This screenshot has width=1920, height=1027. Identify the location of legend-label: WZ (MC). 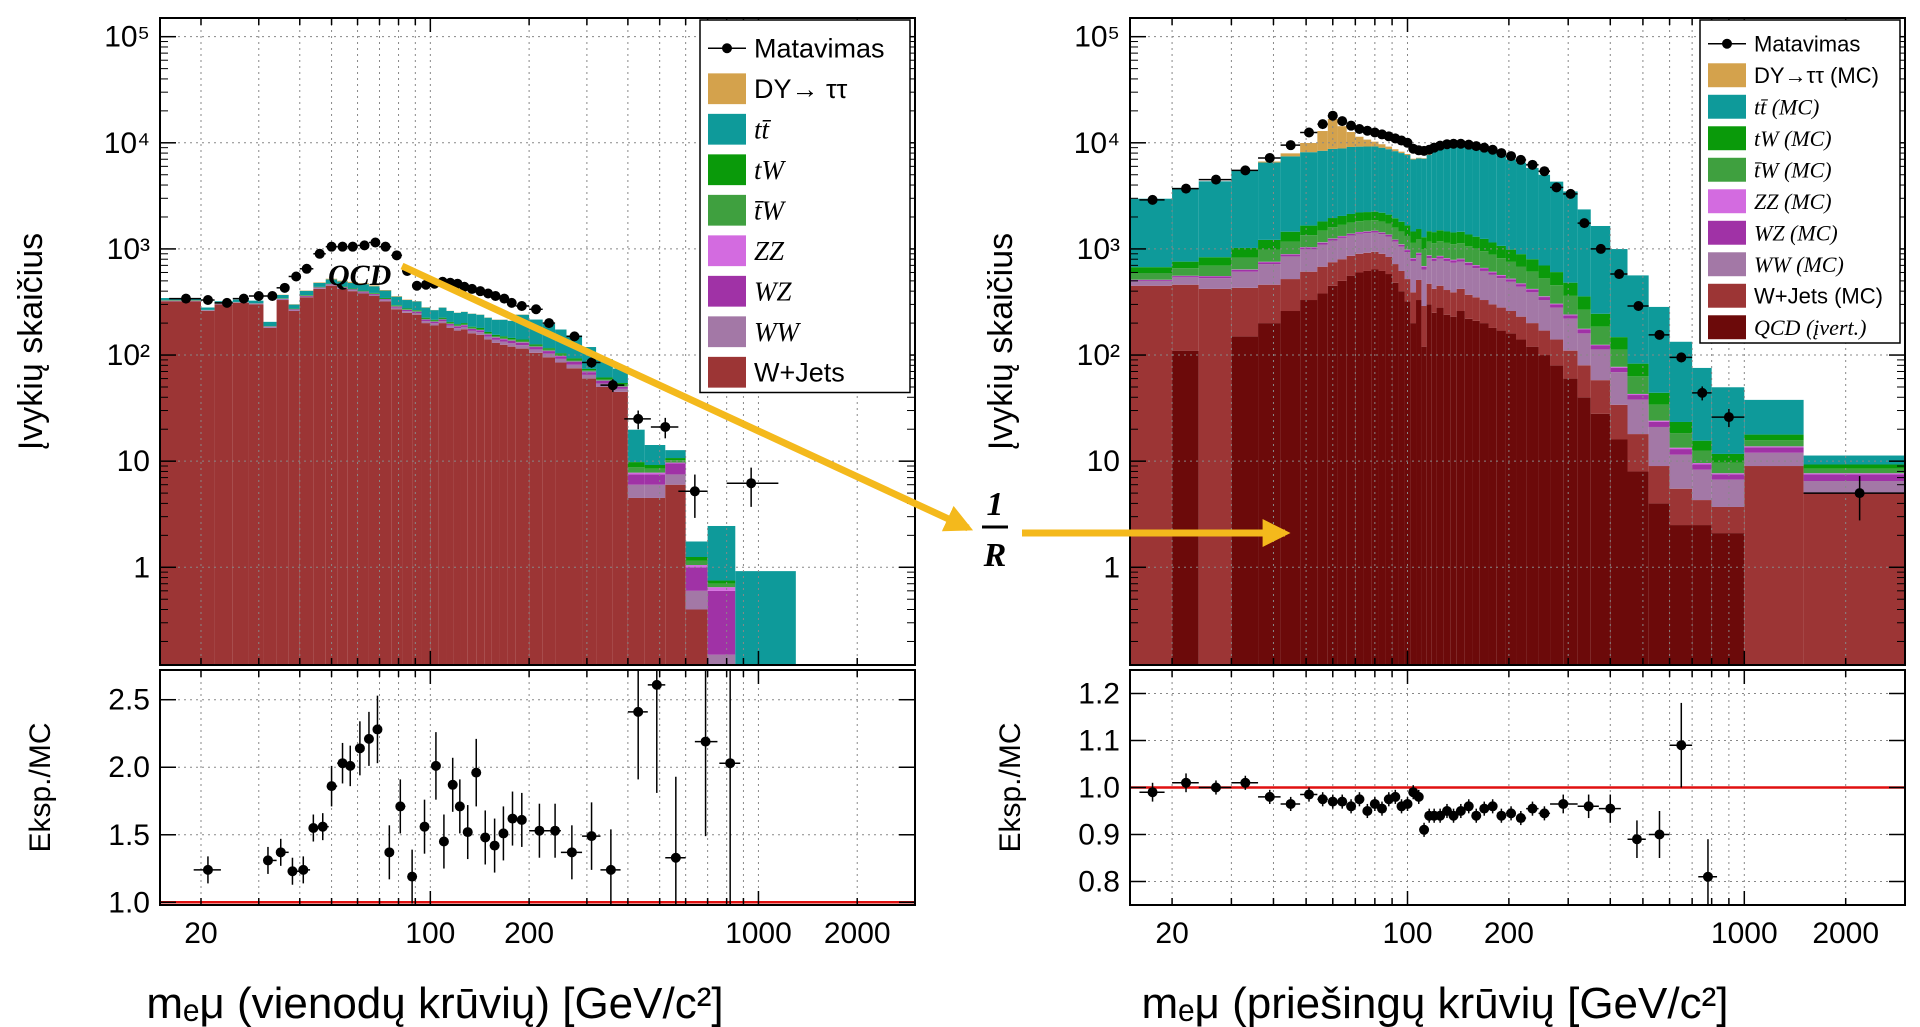
(1796, 232).